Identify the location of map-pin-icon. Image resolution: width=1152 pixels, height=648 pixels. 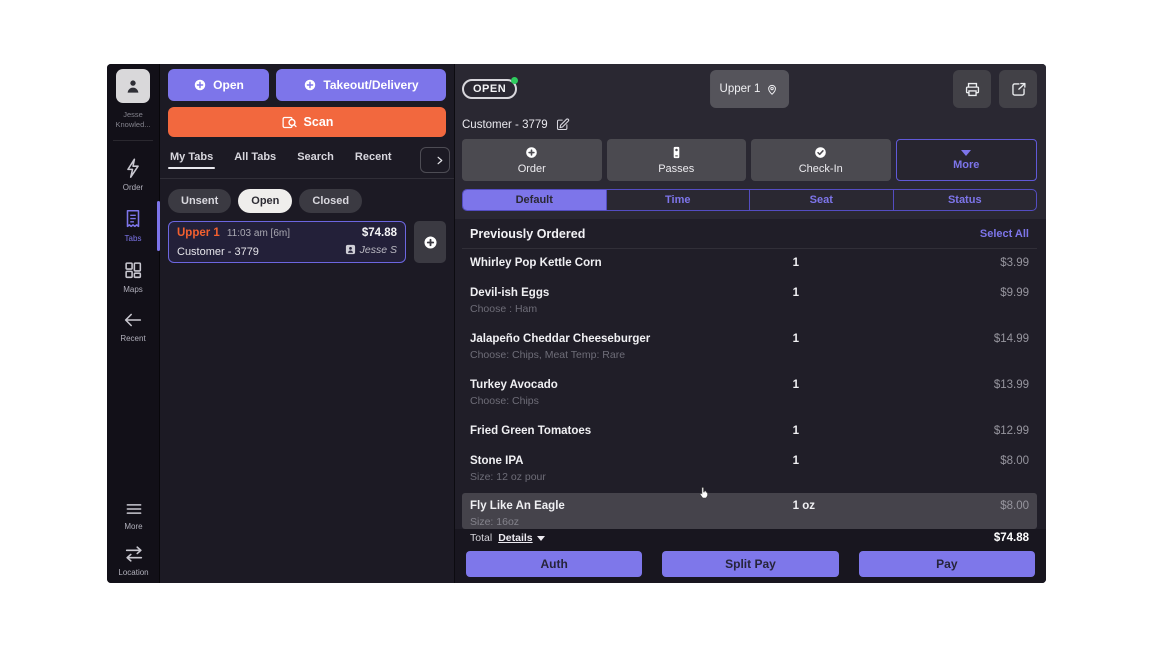
(772, 89).